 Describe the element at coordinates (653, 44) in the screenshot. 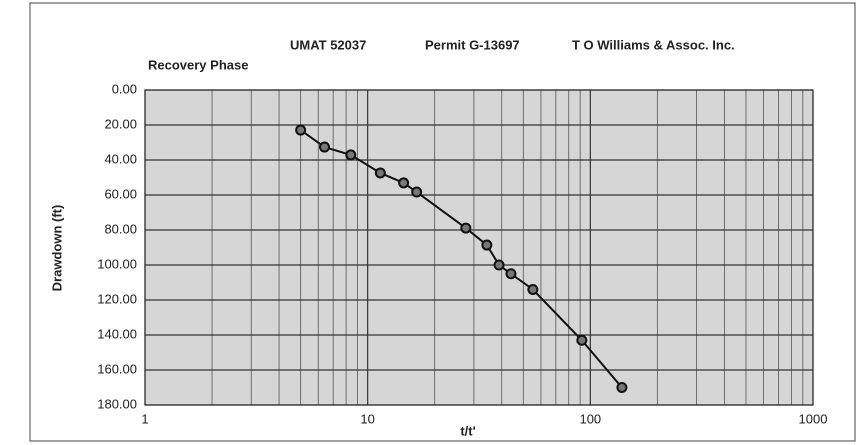

I see `title-part: T O Williams & Assoc. Inc.` at that location.